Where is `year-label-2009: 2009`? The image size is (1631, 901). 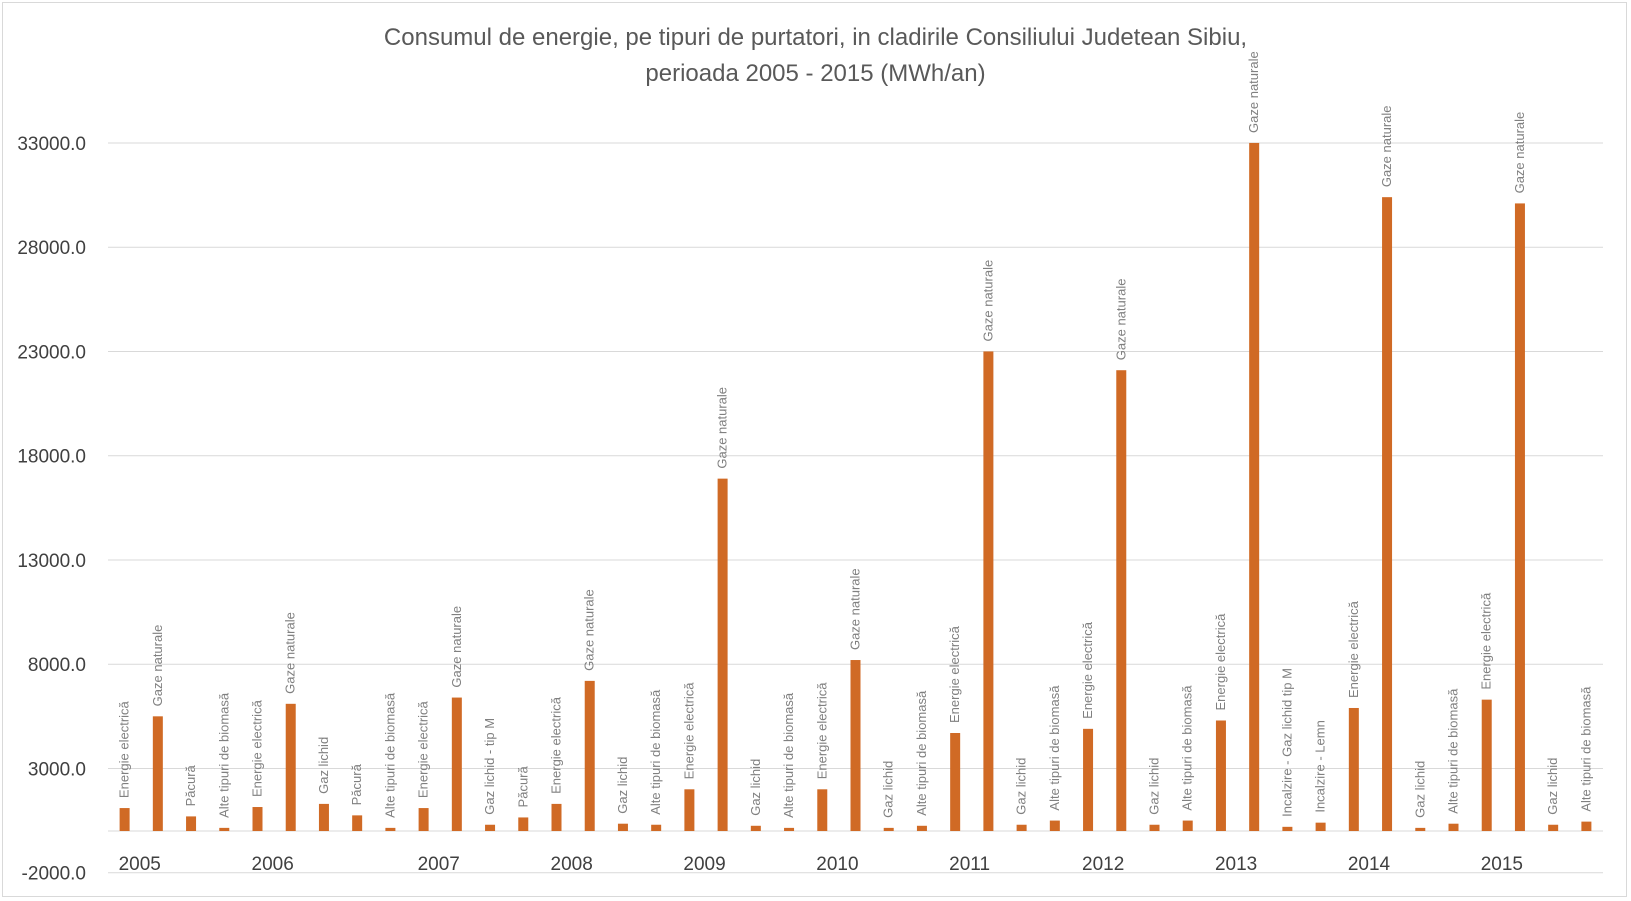
year-label-2009: 2009 is located at coordinates (704, 864).